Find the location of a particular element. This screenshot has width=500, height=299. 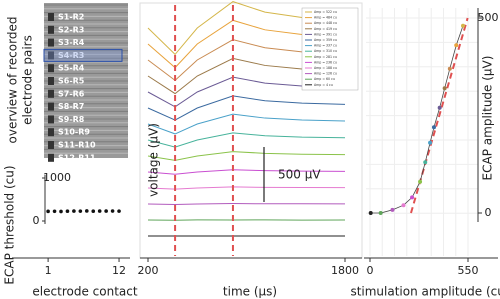

pair-label: S8-R7 is located at coordinates (71, 106).